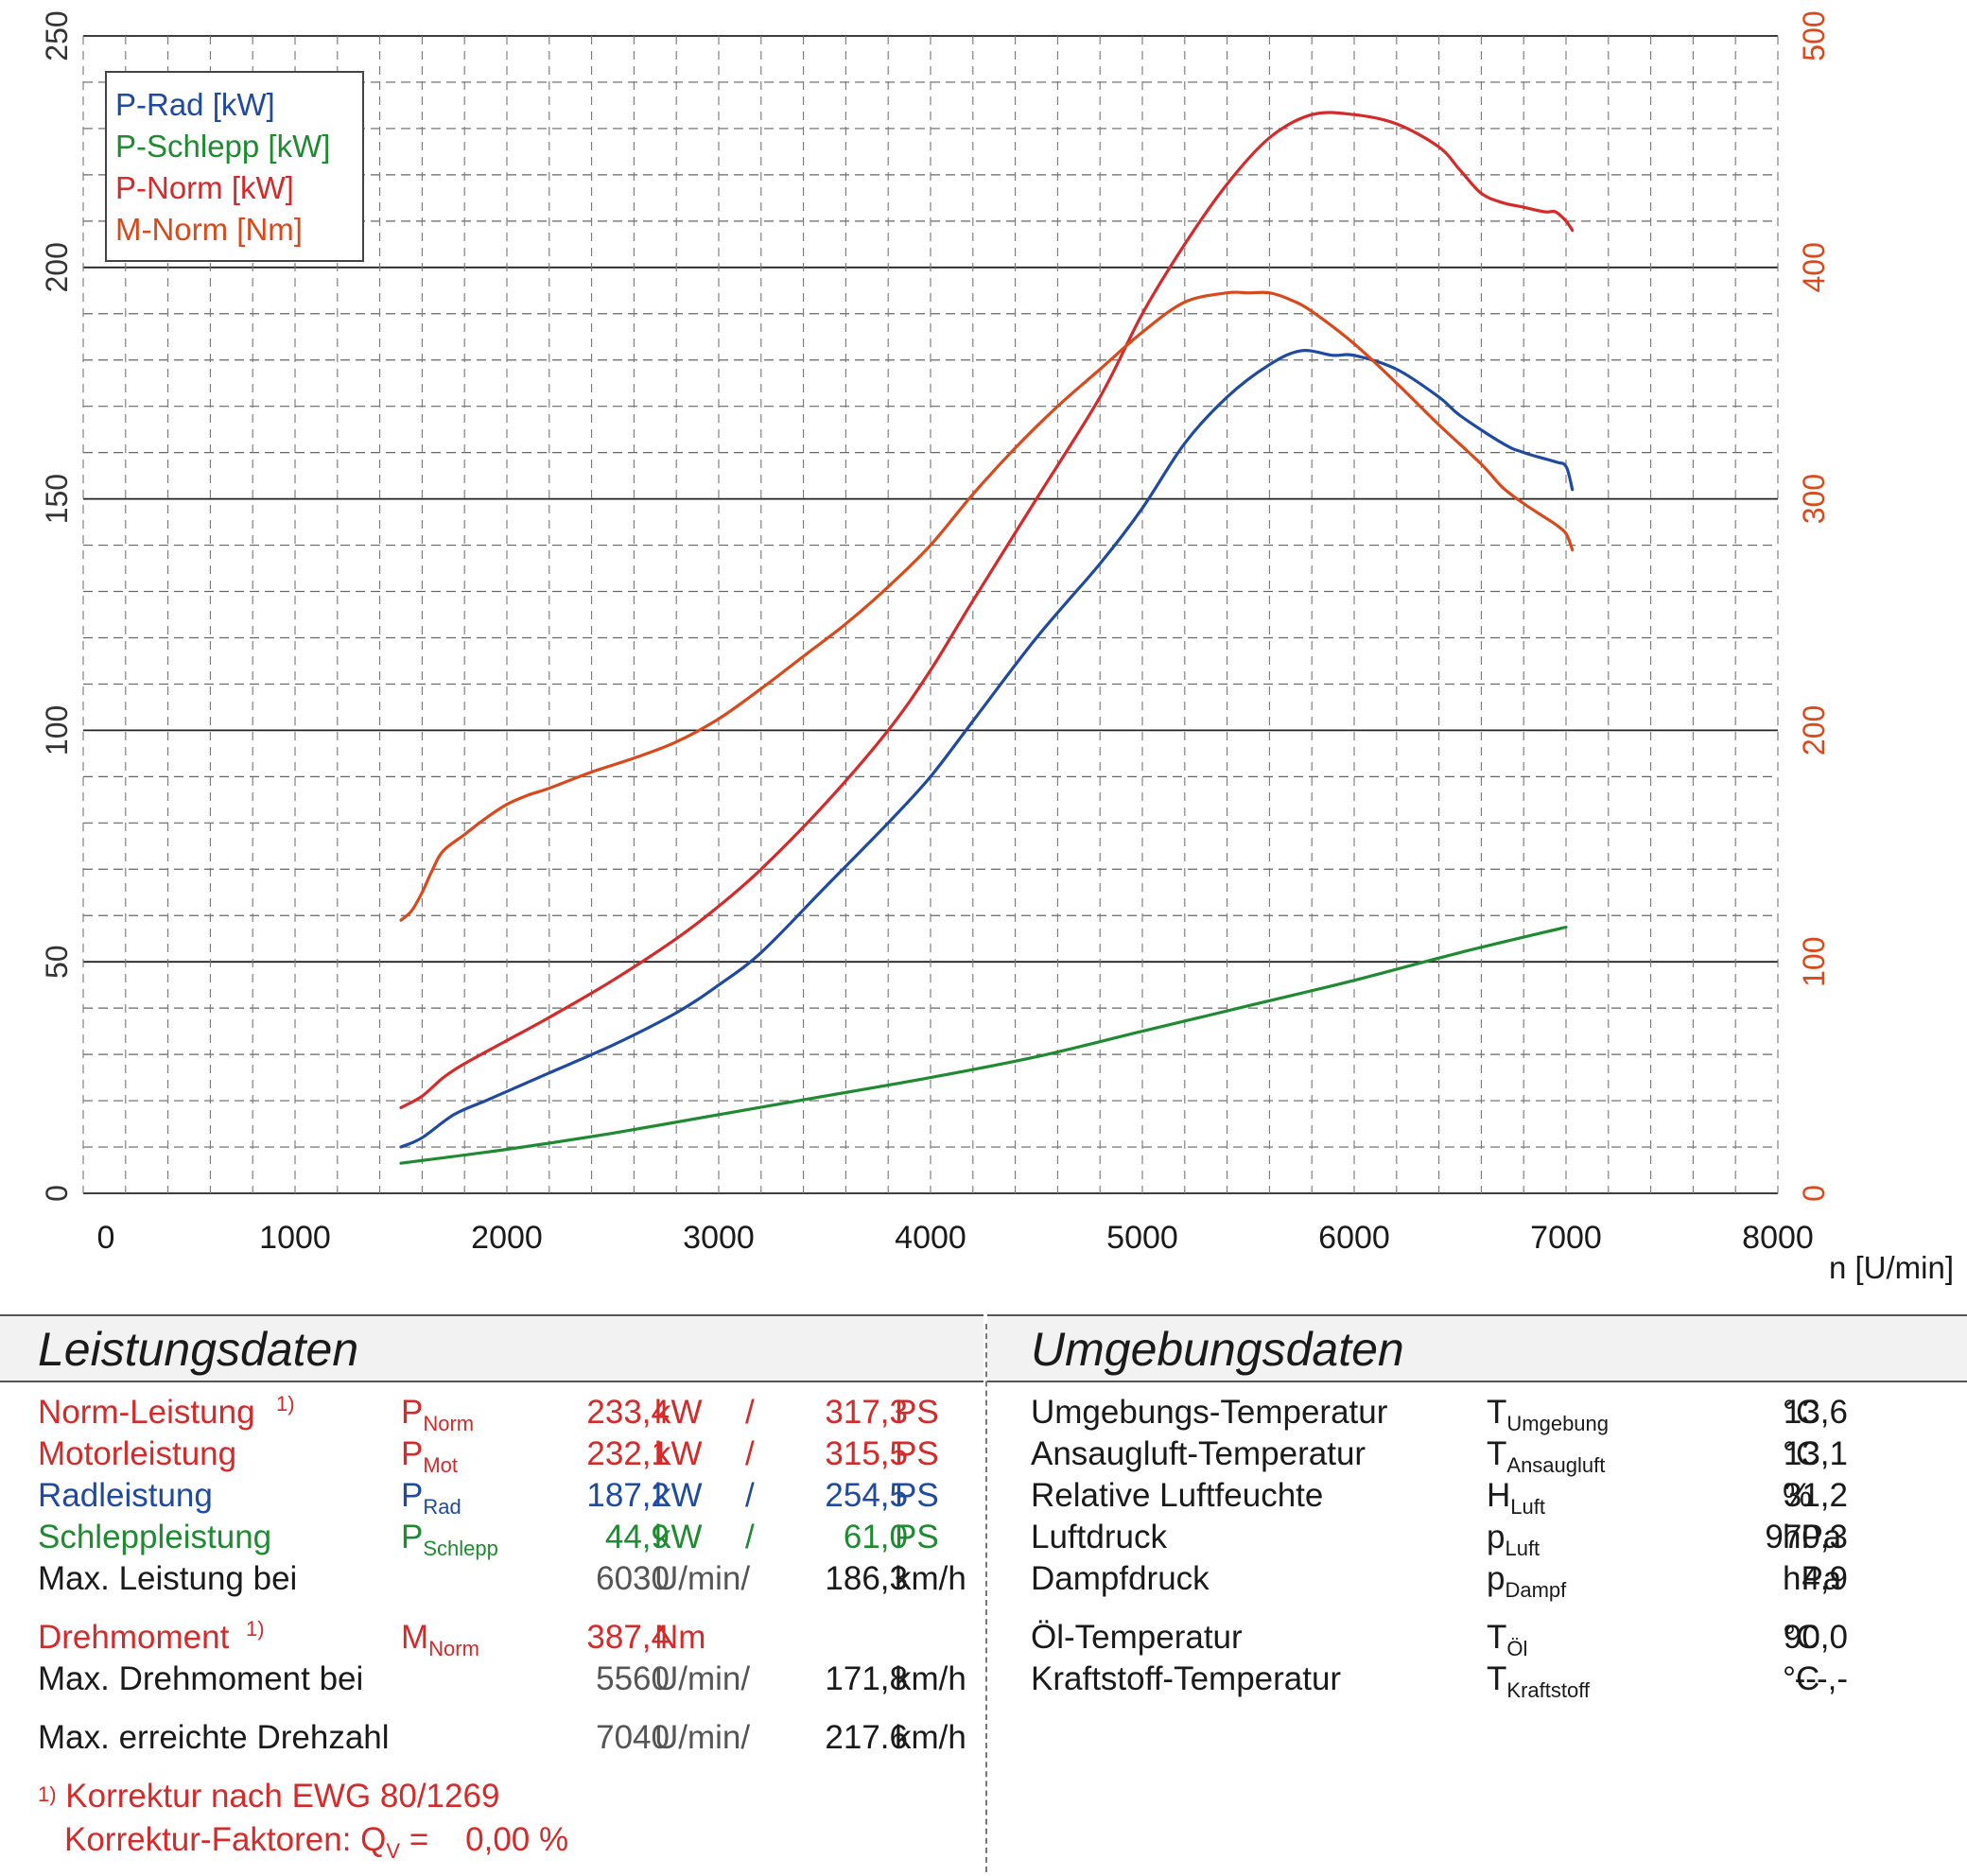  I want to click on row-label: Norm-Leistung, so click(146, 1412).